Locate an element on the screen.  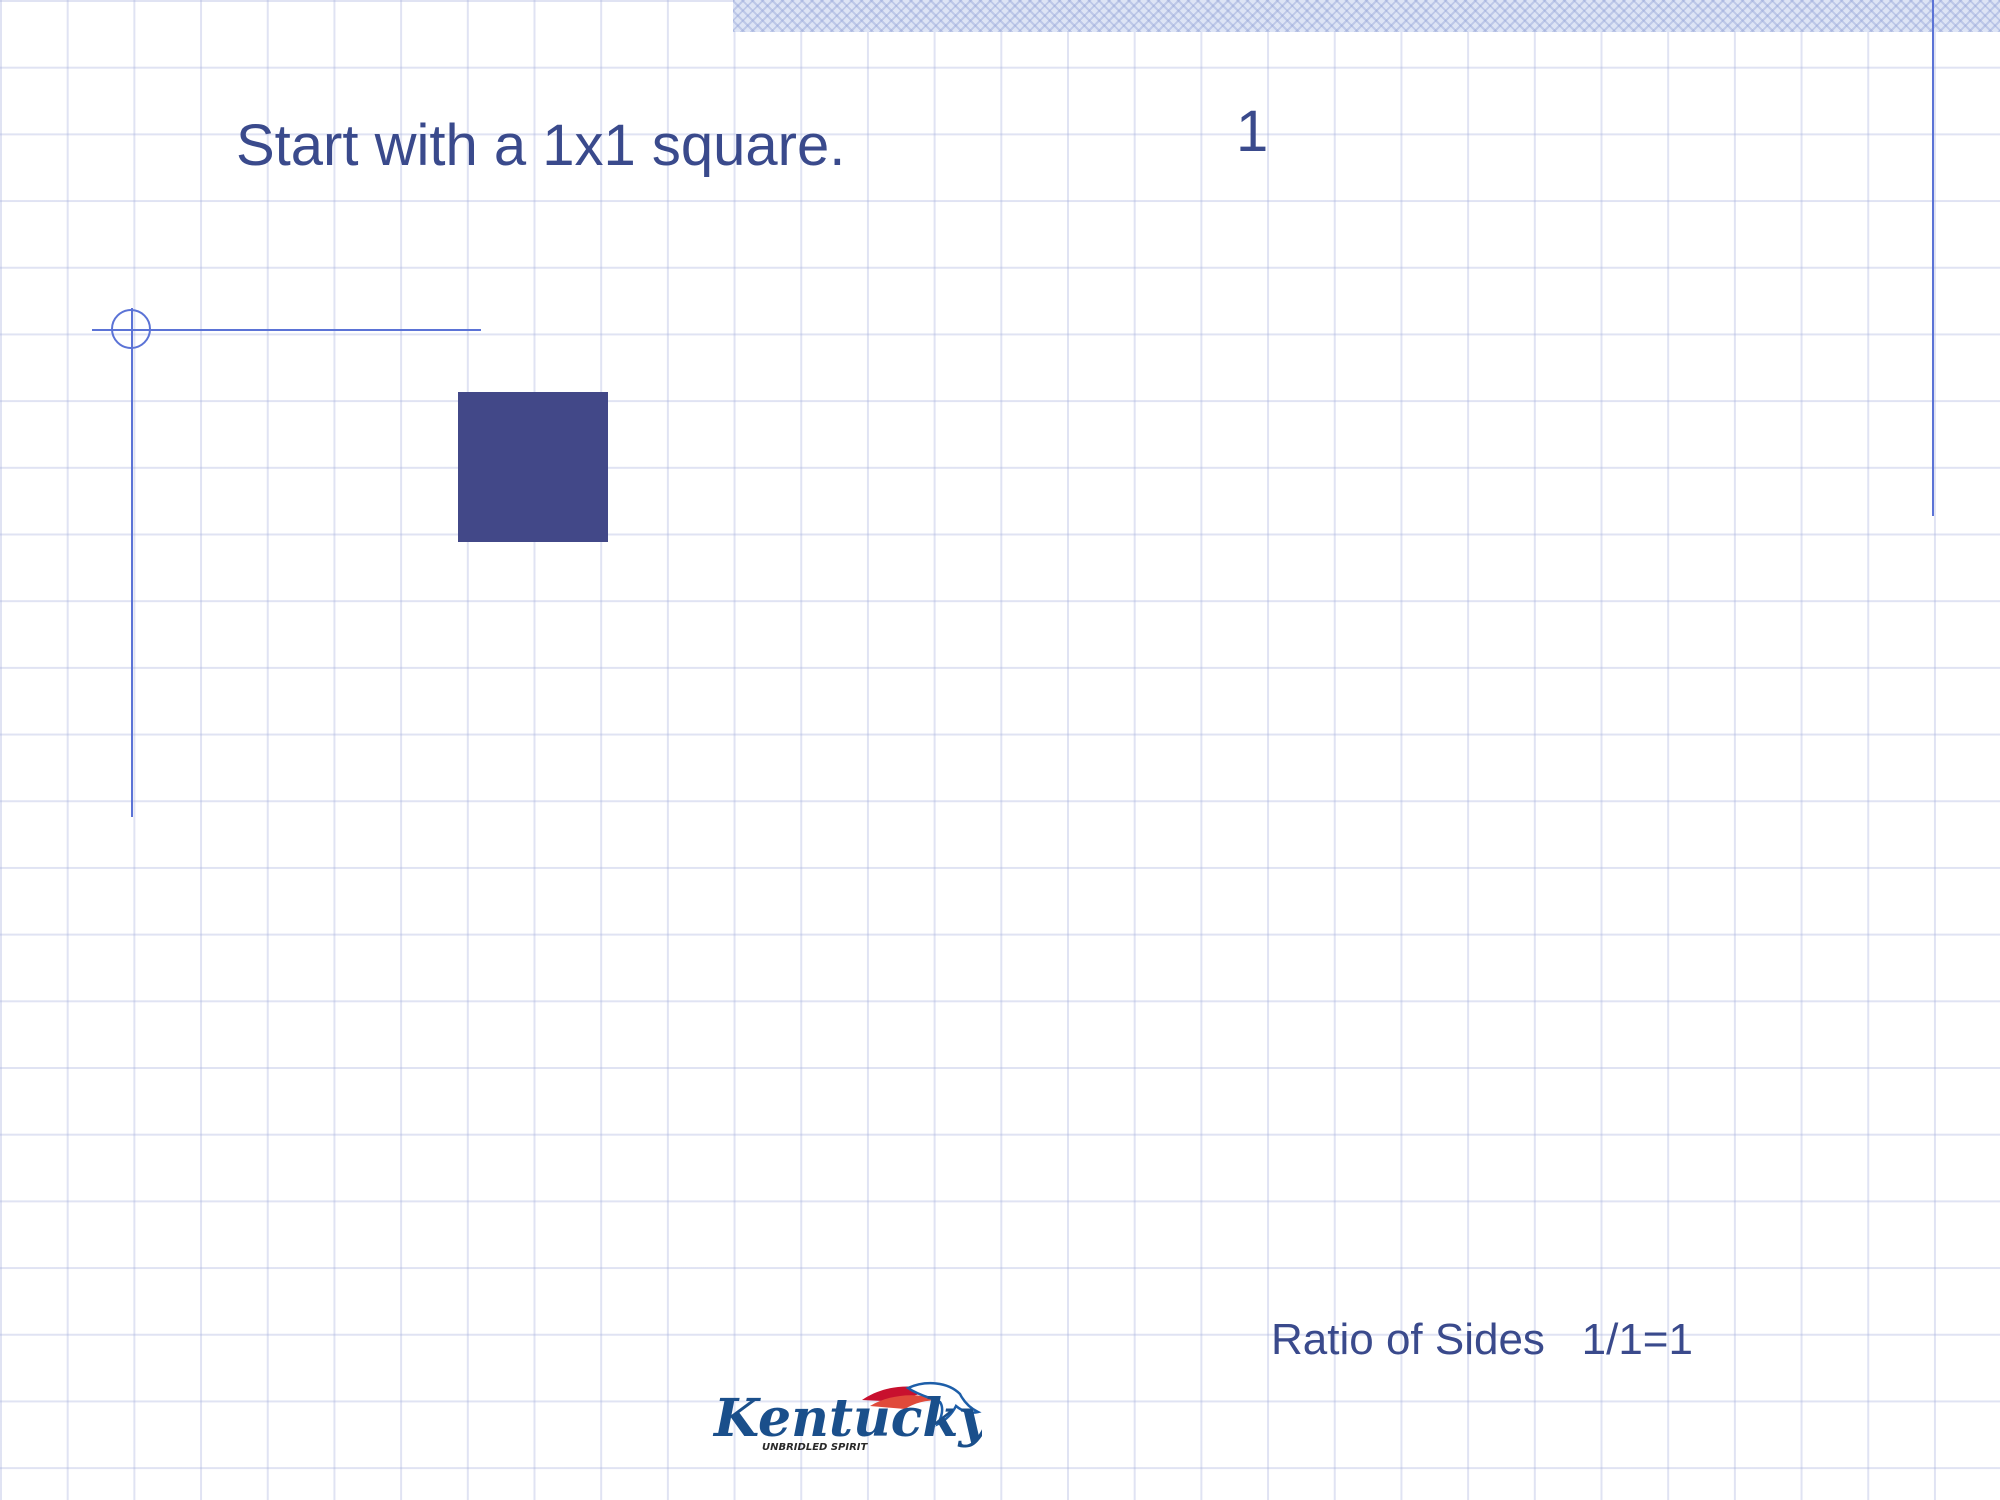
unit-square is located at coordinates (533, 467).